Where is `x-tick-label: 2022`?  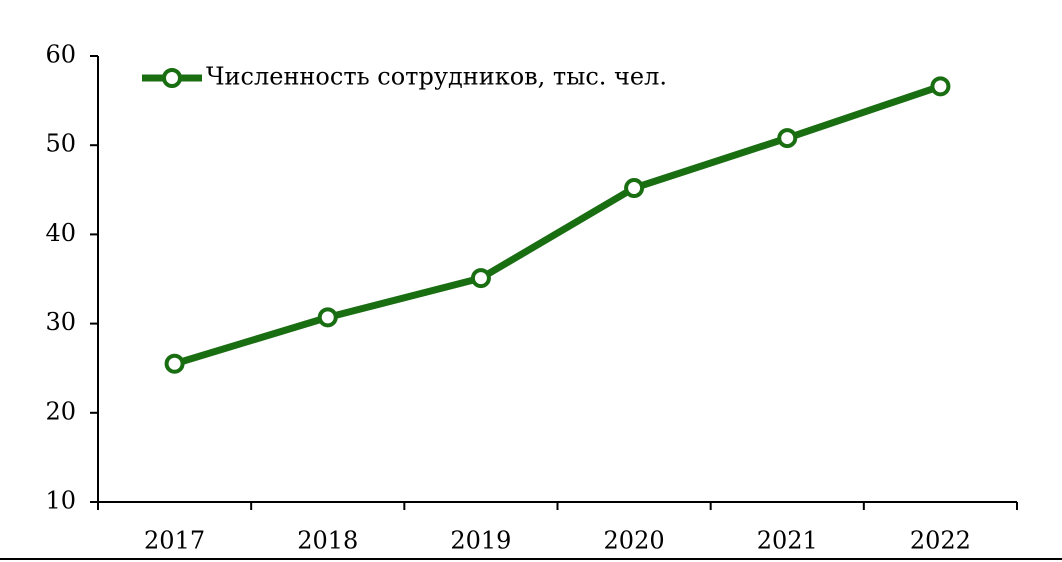
x-tick-label: 2022 is located at coordinates (940, 541).